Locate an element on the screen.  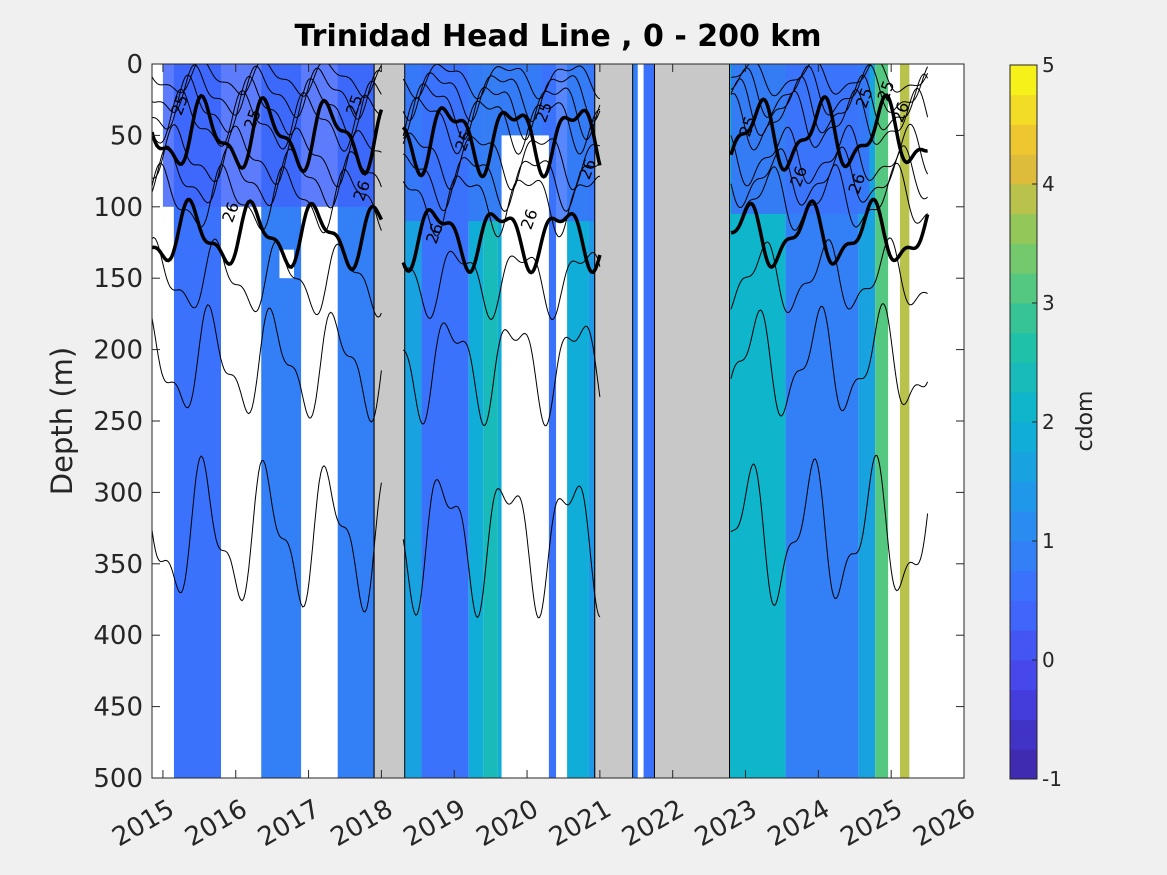
y-tick-label: 50 is located at coordinates (126, 136).